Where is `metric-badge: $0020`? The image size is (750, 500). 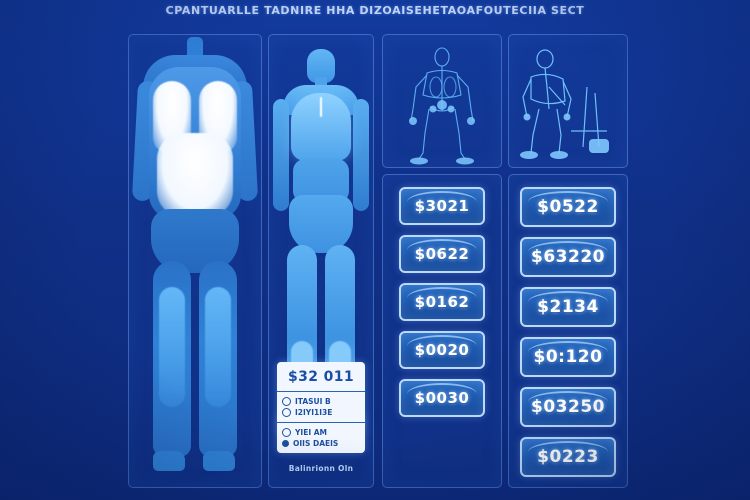 metric-badge: $0020 is located at coordinates (442, 350).